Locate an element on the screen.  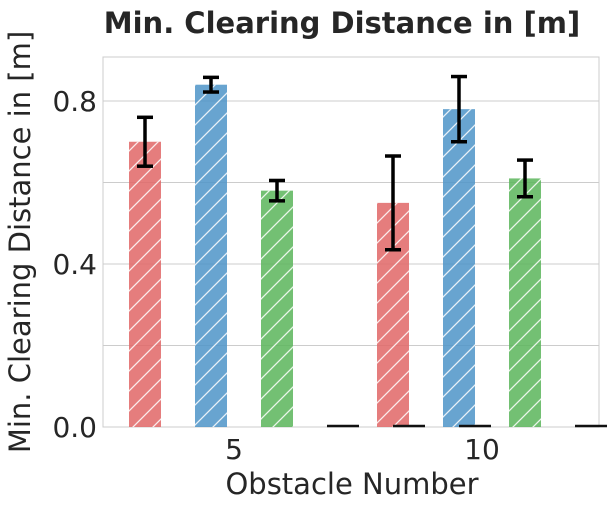
y-tick-label: 0.4 is located at coordinates (74, 264).